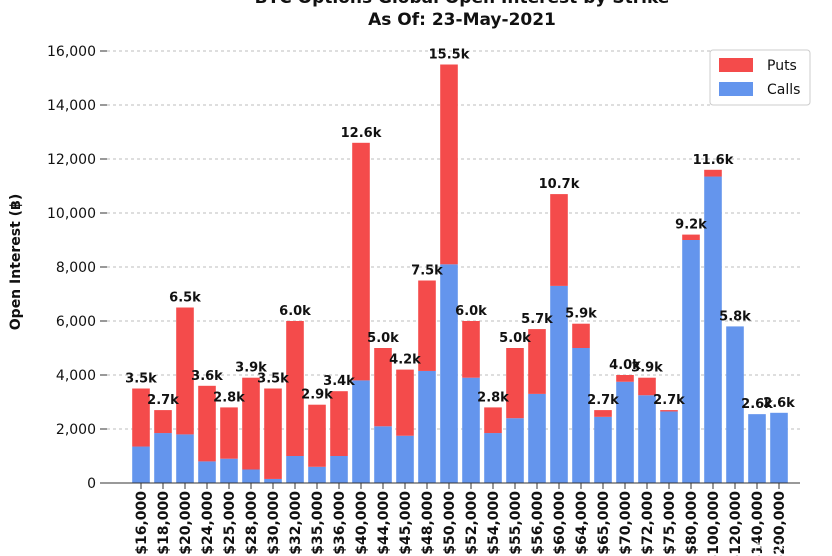 The width and height of the screenshot is (832, 556). I want to click on total-data-label: 3.4k, so click(339, 381).